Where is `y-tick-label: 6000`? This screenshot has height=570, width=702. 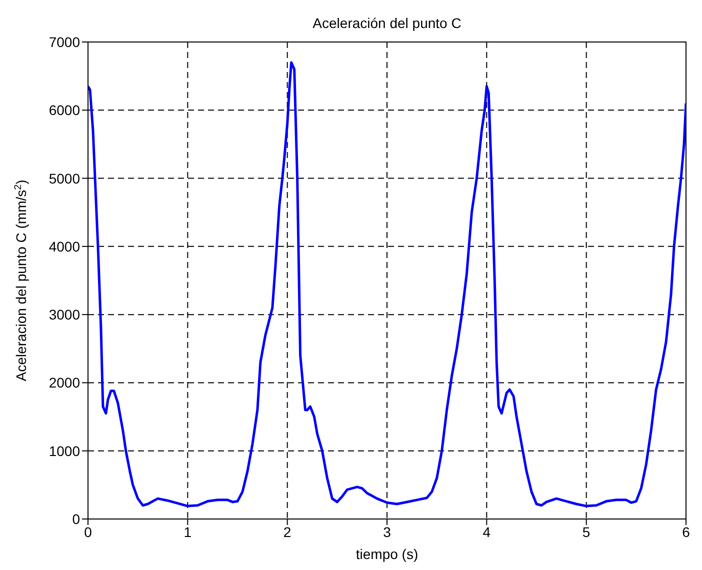
y-tick-label: 6000 is located at coordinates (64, 110).